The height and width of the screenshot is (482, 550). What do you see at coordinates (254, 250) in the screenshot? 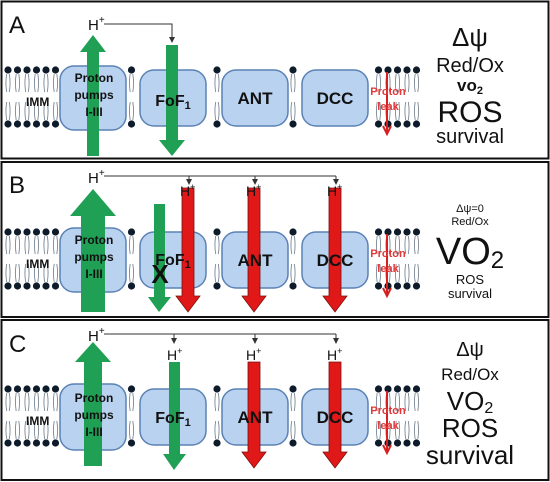
I see `panel-b-ant-red-arrow` at bounding box center [254, 250].